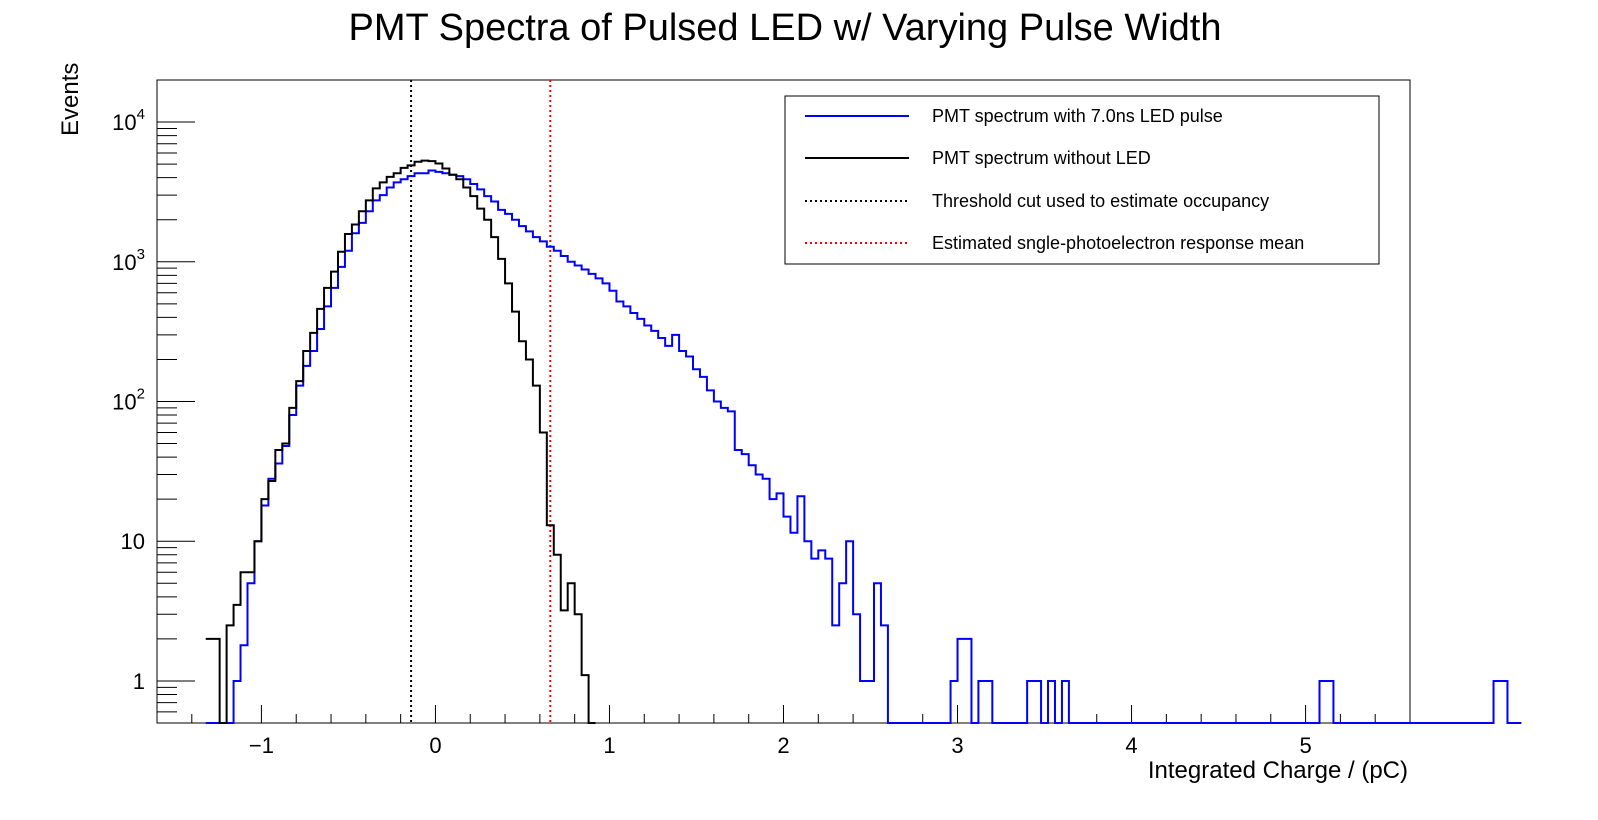 The image size is (1598, 820). What do you see at coordinates (1278, 770) in the screenshot?
I see `x-axis-label: Integrated Charge / (pC)` at bounding box center [1278, 770].